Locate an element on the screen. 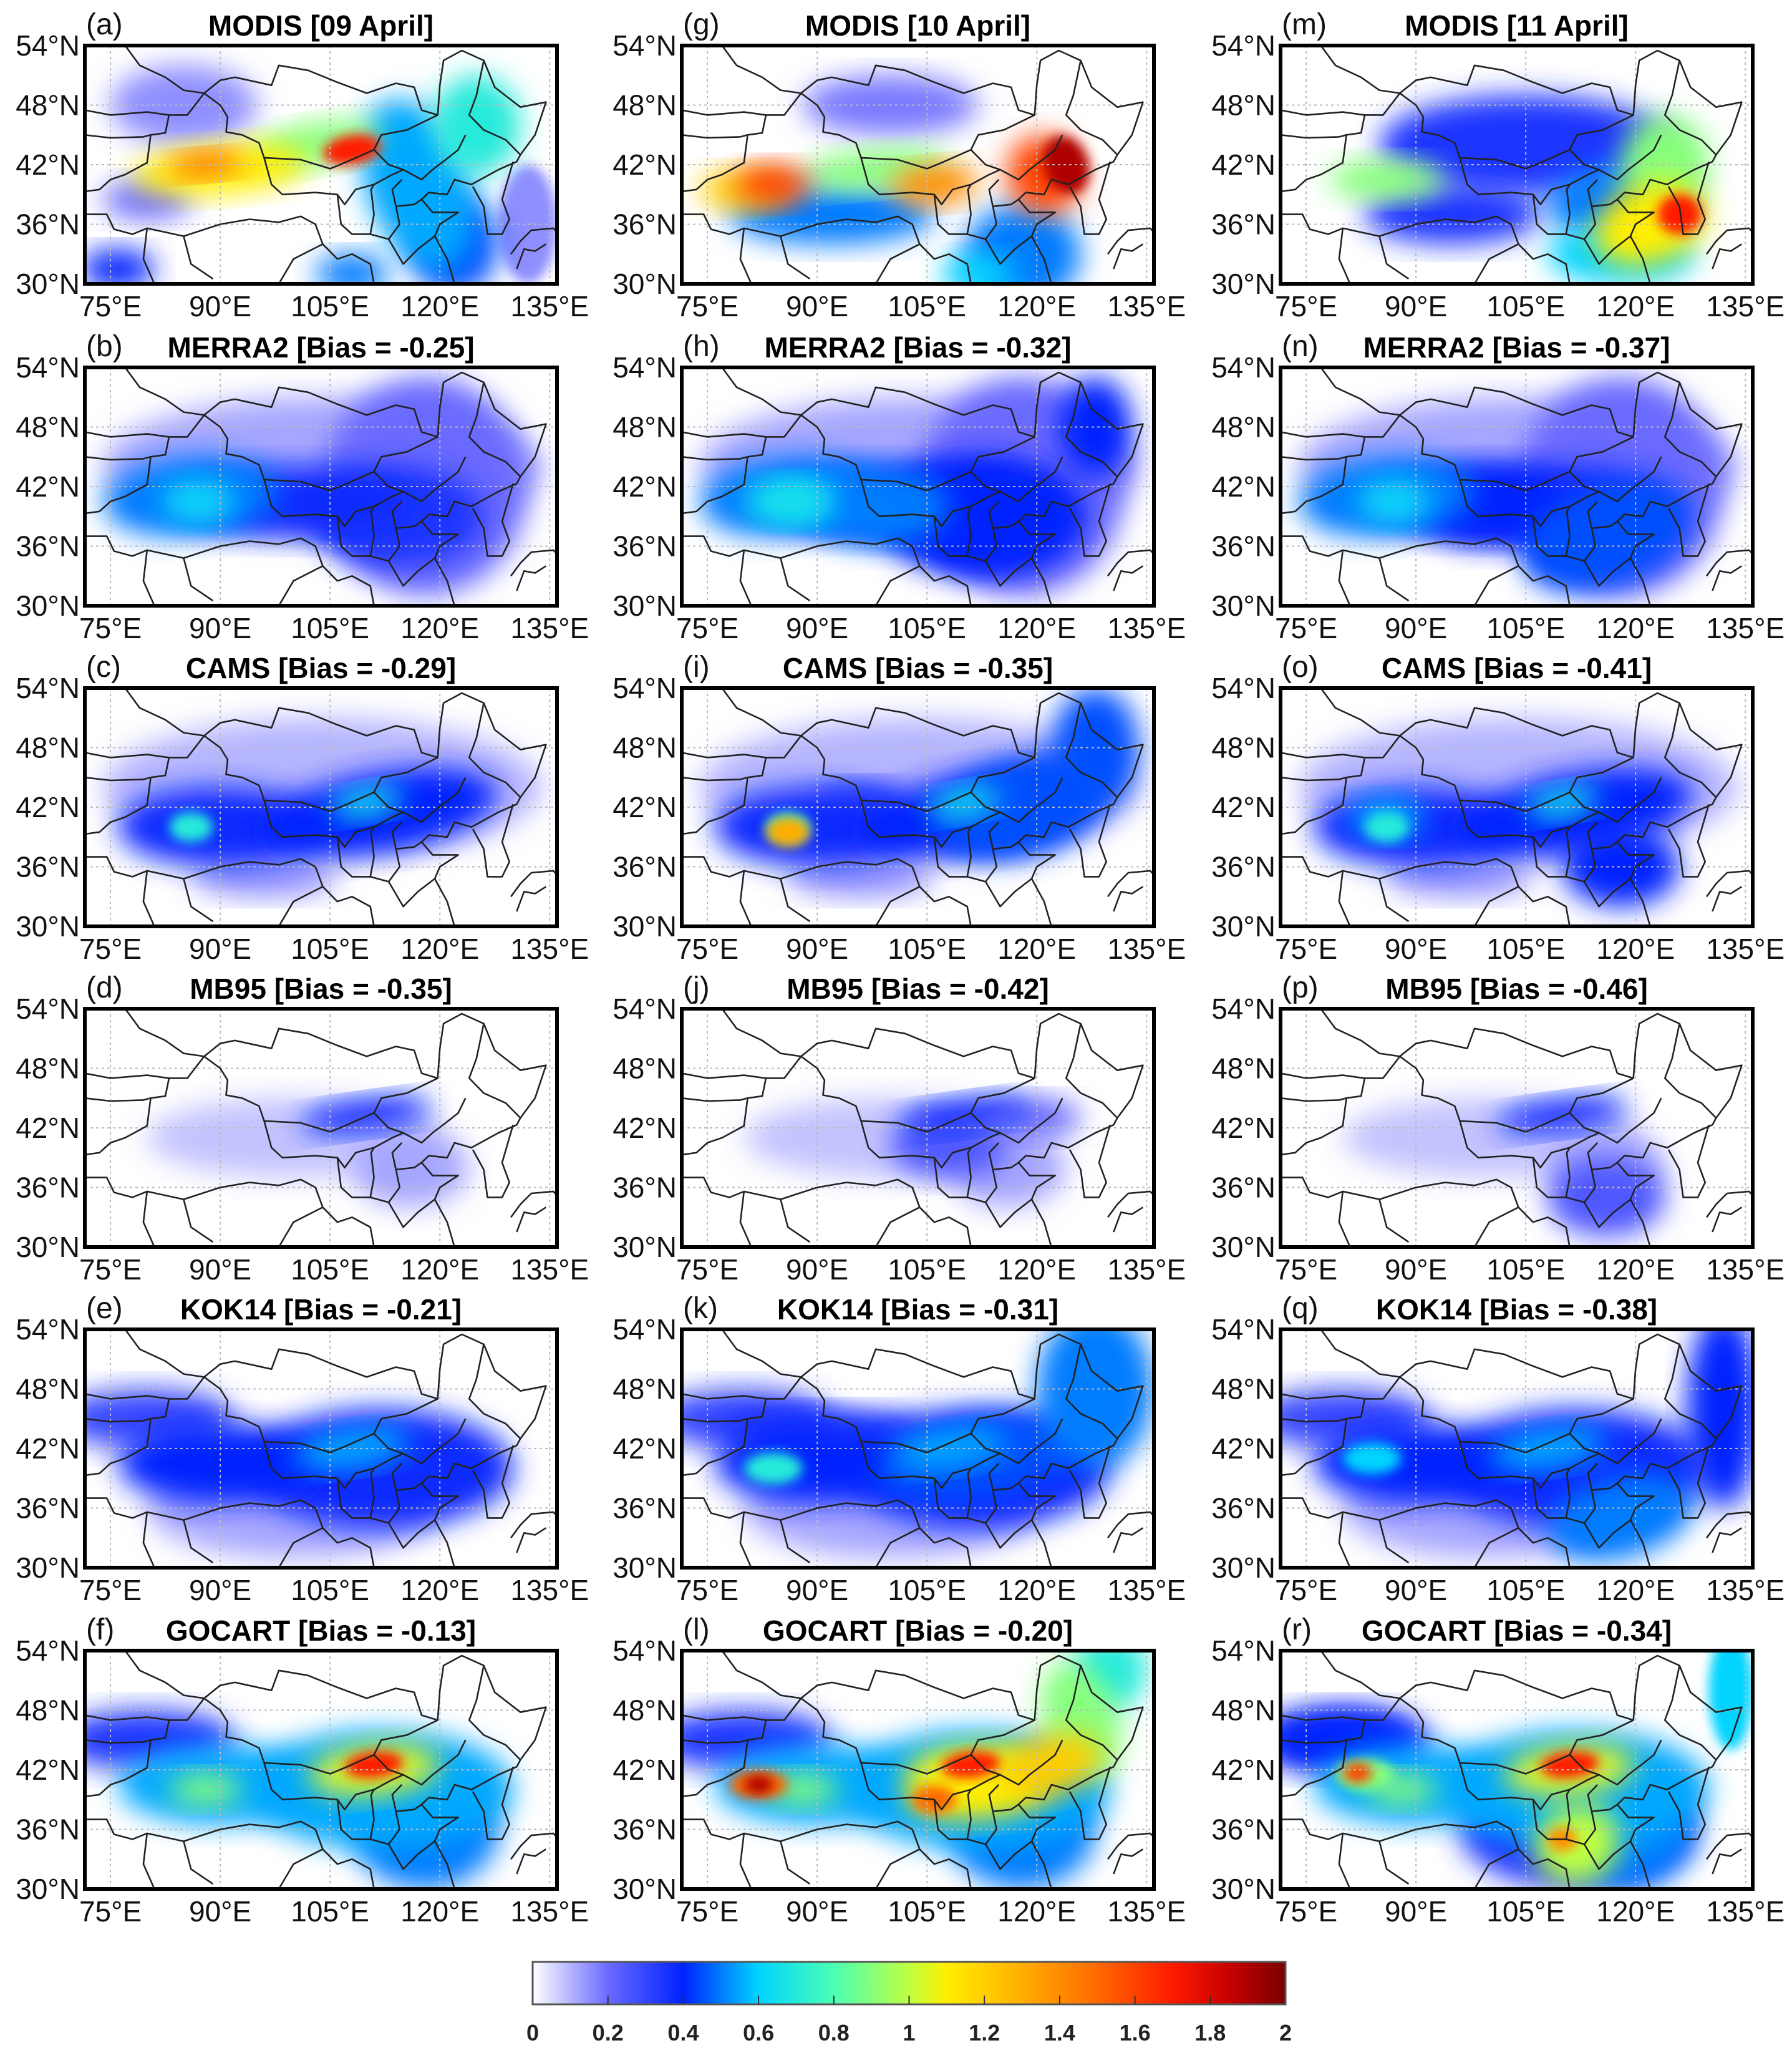  panel-title: MB95 [Bias = -0.46] is located at coordinates (1516, 989).